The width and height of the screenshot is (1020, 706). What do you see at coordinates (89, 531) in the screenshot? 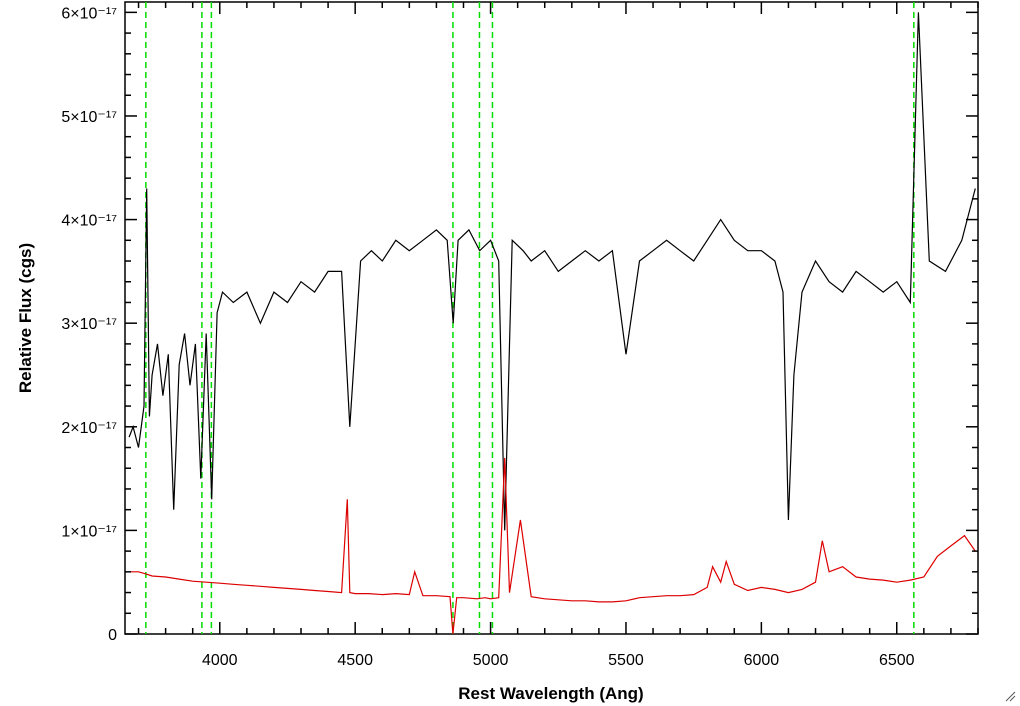
I see `y-tick-label: 1×10⁻¹⁷` at bounding box center [89, 531].